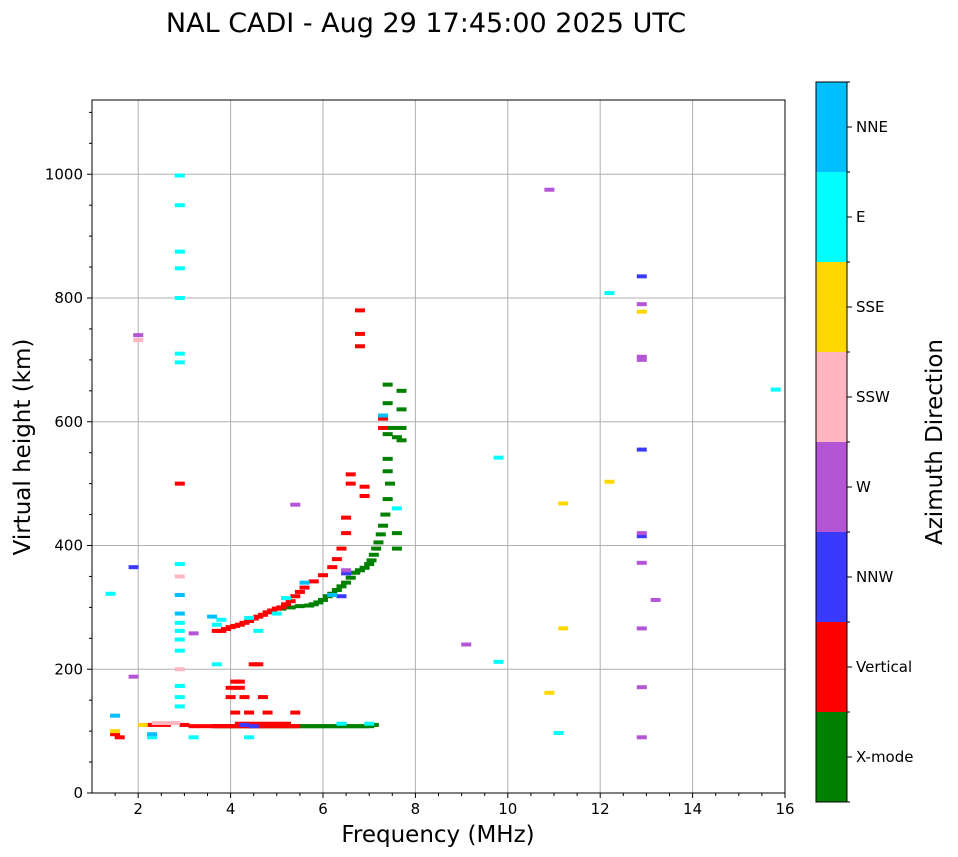 Image resolution: width=958 pixels, height=857 pixels. Describe the element at coordinates (68, 546) in the screenshot. I see `y-tick-label: 400` at that location.